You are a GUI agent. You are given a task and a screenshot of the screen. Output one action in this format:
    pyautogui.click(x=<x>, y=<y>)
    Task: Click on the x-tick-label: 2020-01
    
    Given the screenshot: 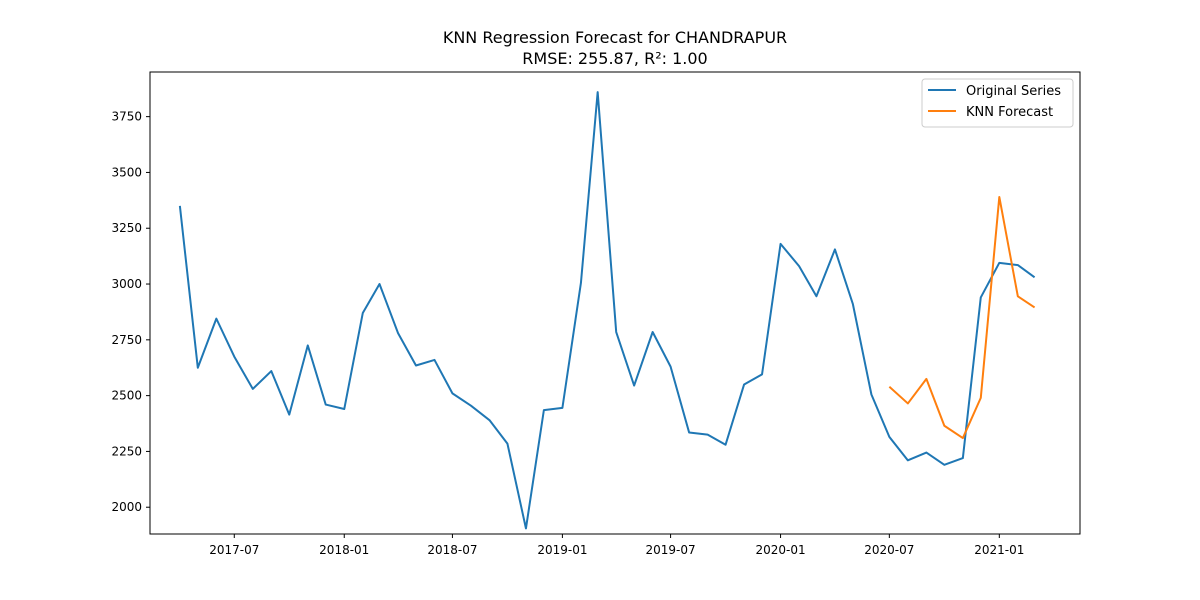 What is the action you would take?
    pyautogui.click(x=780, y=550)
    